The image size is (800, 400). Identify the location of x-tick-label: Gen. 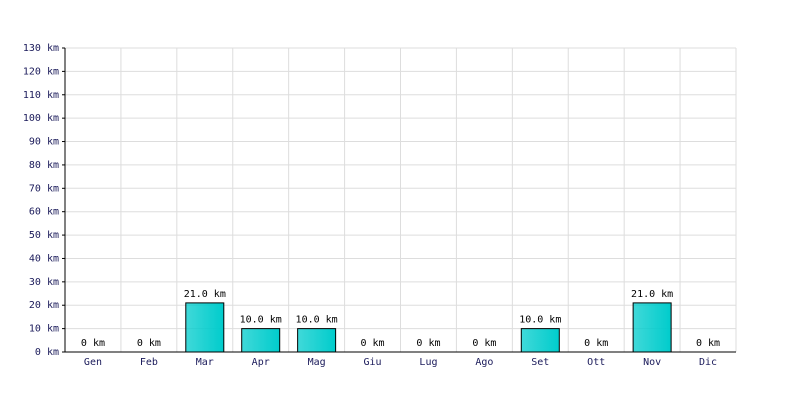
(93, 362).